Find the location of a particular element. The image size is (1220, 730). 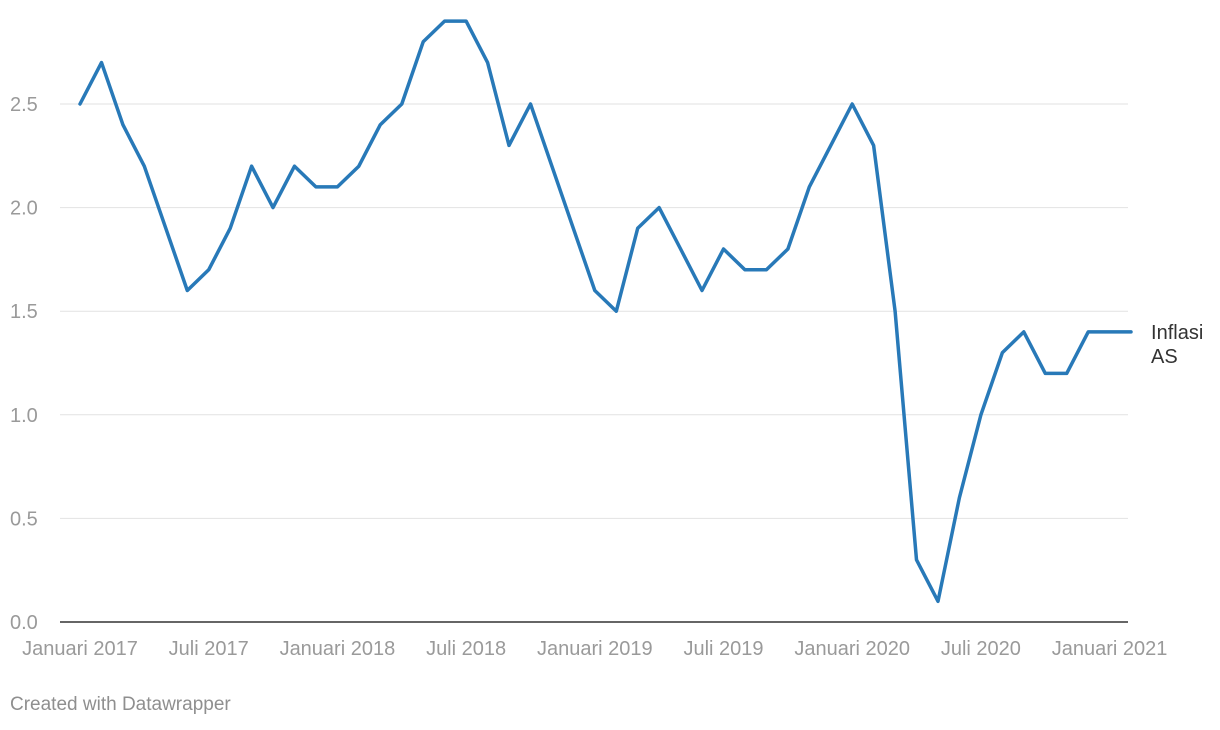

x-tick-label: Januari 2021 is located at coordinates (1110, 649).